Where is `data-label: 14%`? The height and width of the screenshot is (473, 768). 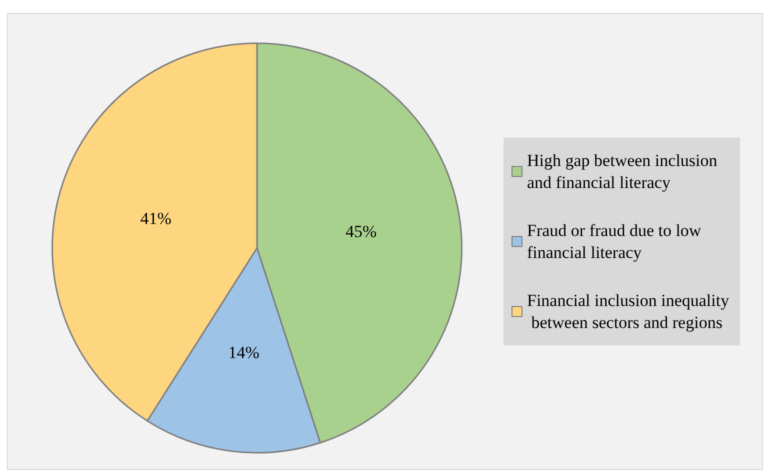
data-label: 14% is located at coordinates (244, 352).